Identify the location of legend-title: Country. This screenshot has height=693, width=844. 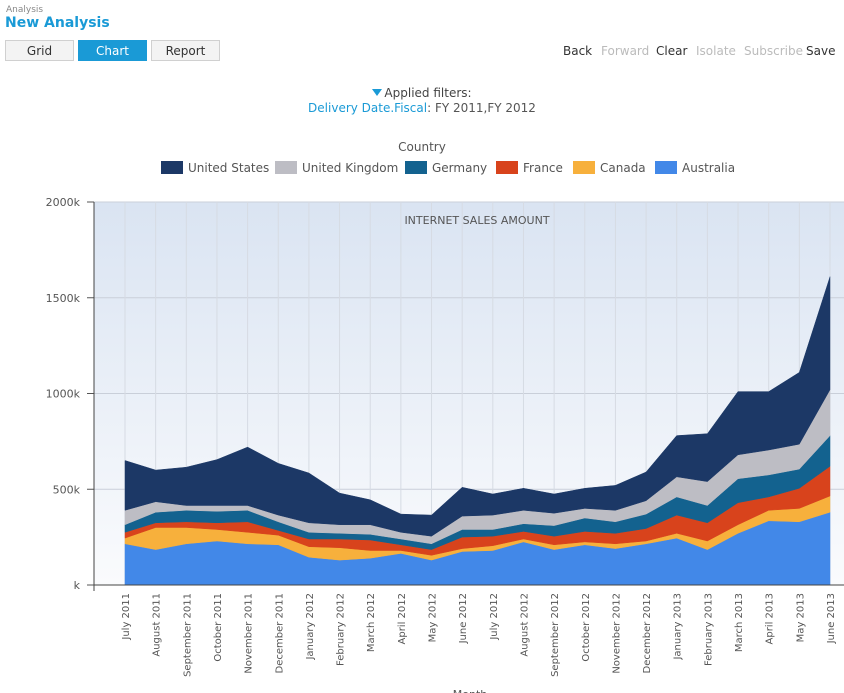
(422, 147).